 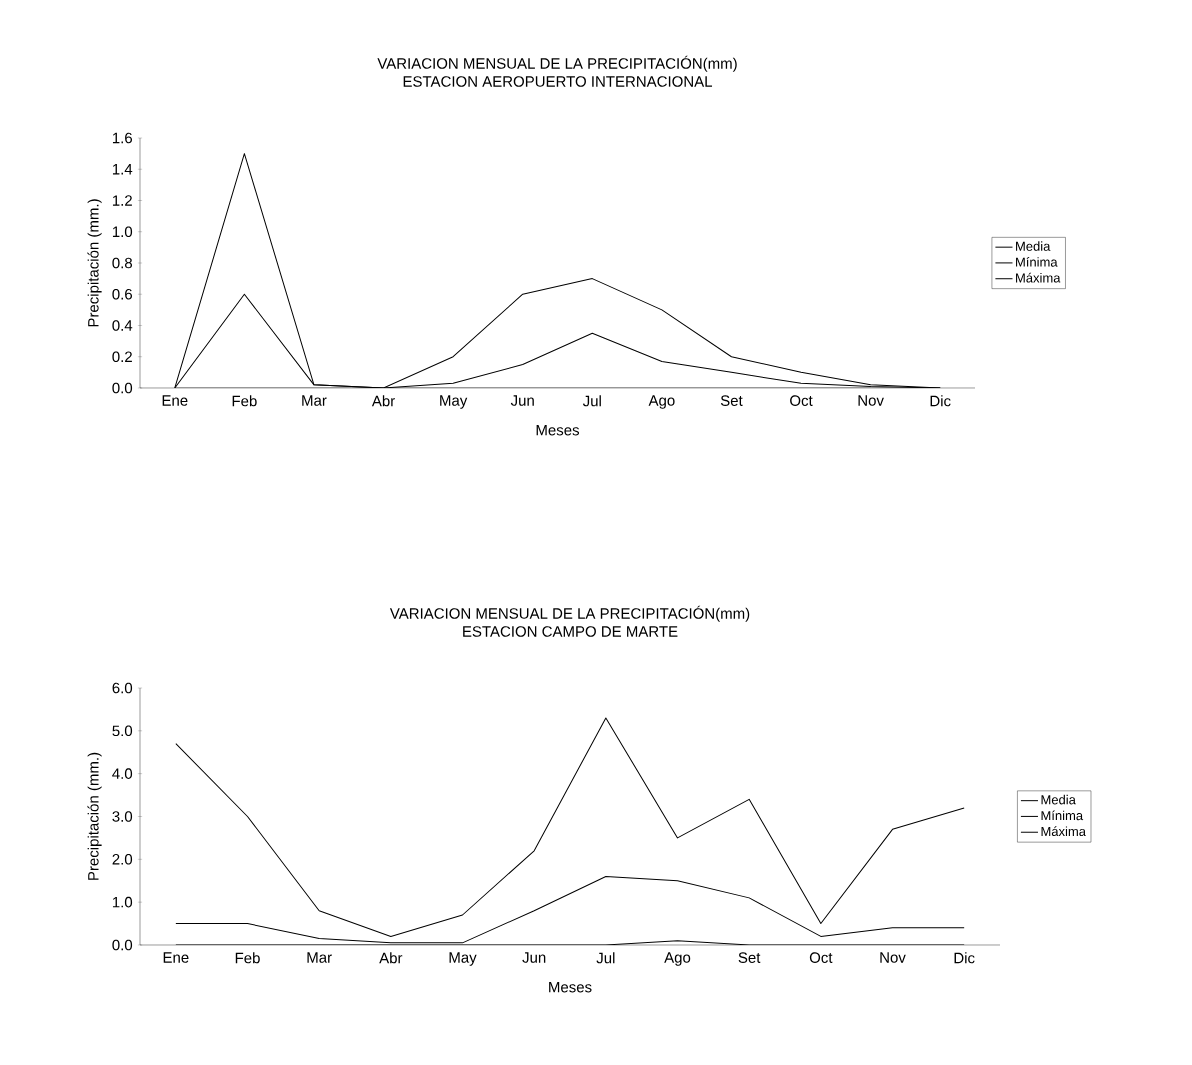 What do you see at coordinates (122, 816) in the screenshot?
I see `y-tick-label: 3.0` at bounding box center [122, 816].